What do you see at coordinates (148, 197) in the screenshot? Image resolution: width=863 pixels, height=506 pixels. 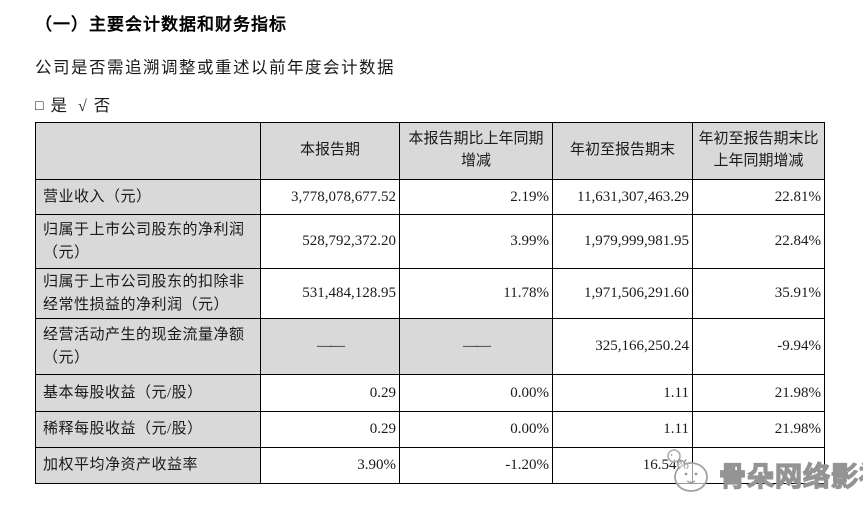 I see `row-label-cell: 营业收入（元）` at bounding box center [148, 197].